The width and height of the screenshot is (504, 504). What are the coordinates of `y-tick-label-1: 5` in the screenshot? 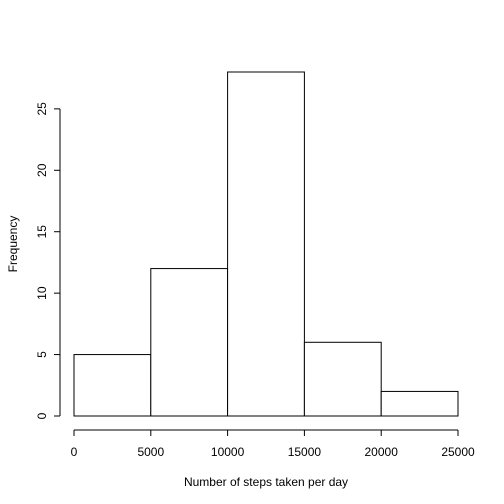 It's located at (42, 354).